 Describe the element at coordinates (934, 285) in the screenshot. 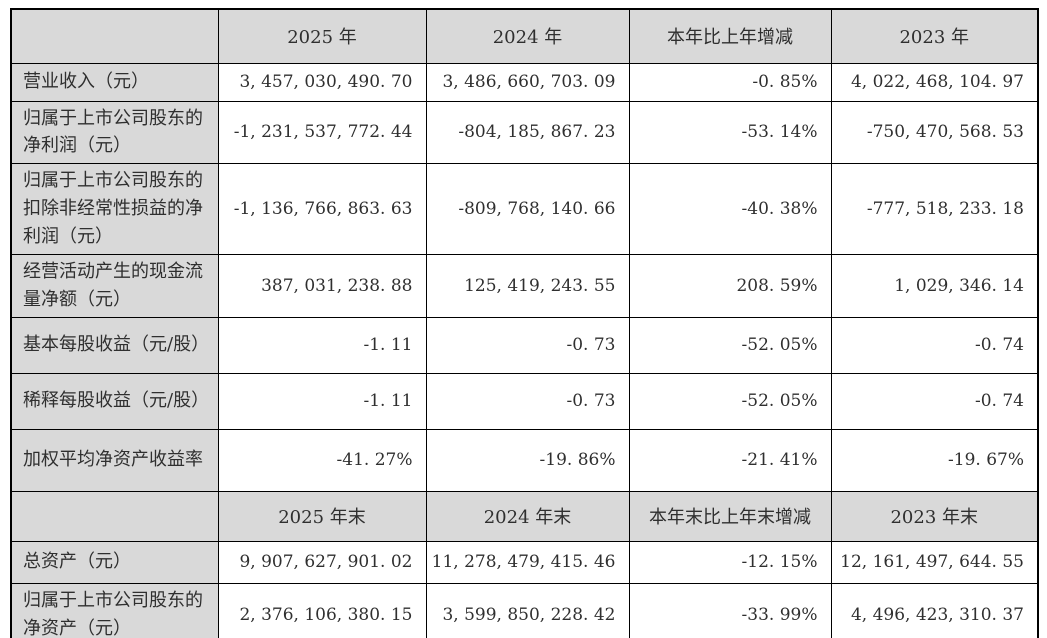

I see `value-cell: 1, 029, 346. 14` at that location.